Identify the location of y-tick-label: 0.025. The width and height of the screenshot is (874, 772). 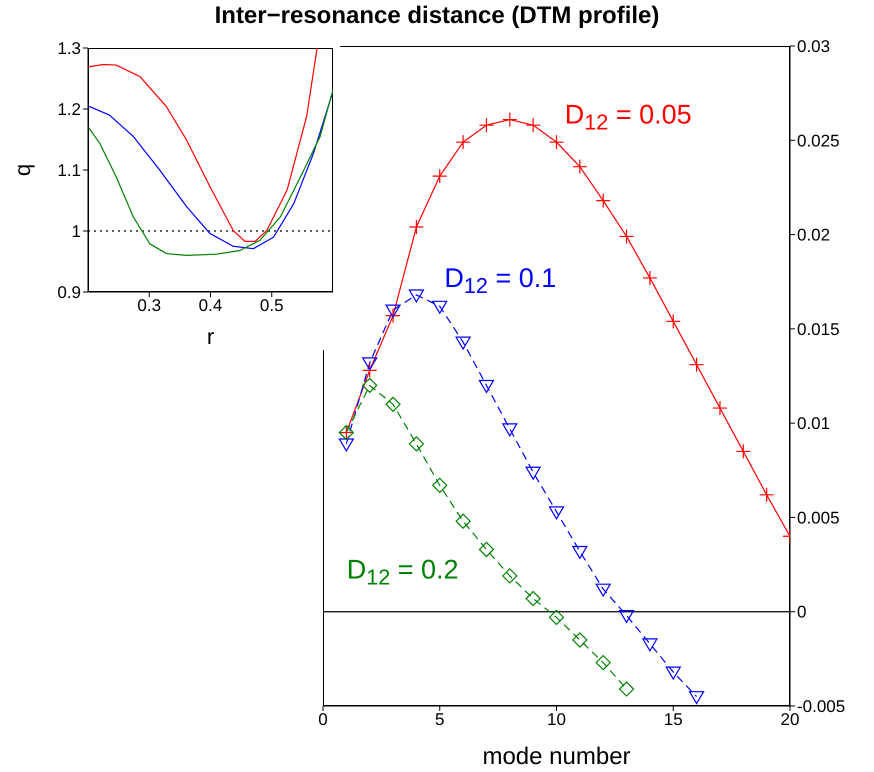
(818, 140).